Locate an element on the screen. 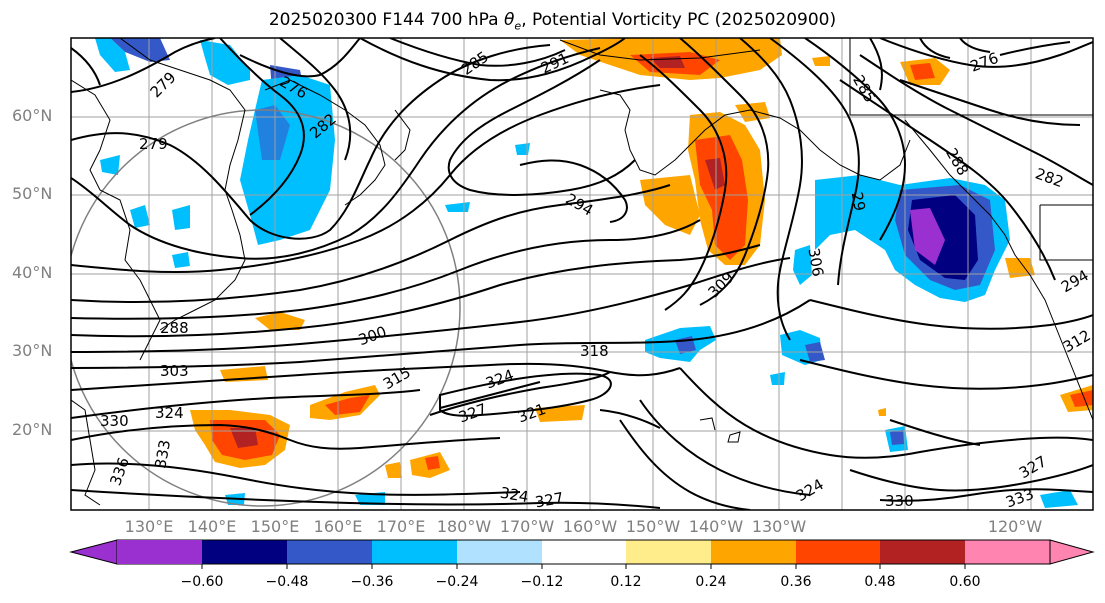  colorbar-ticks is located at coordinates (583, 566).